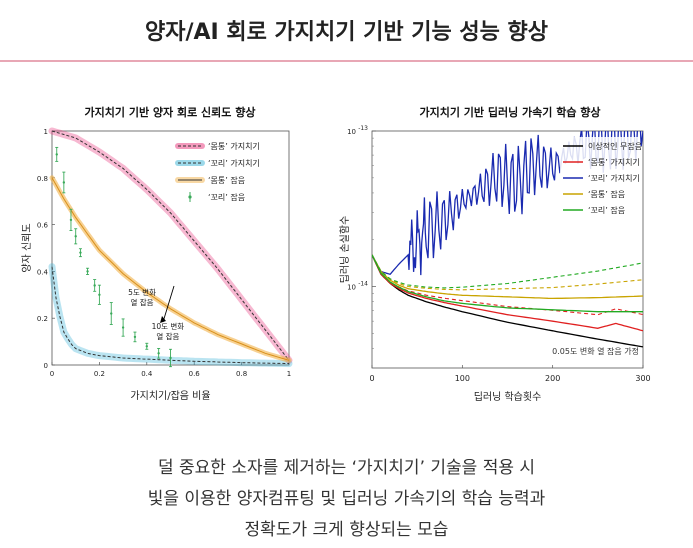 The image size is (693, 548). Describe the element at coordinates (168, 304) in the screenshot. I see `chart-1-annotation-arrow-line` at that location.